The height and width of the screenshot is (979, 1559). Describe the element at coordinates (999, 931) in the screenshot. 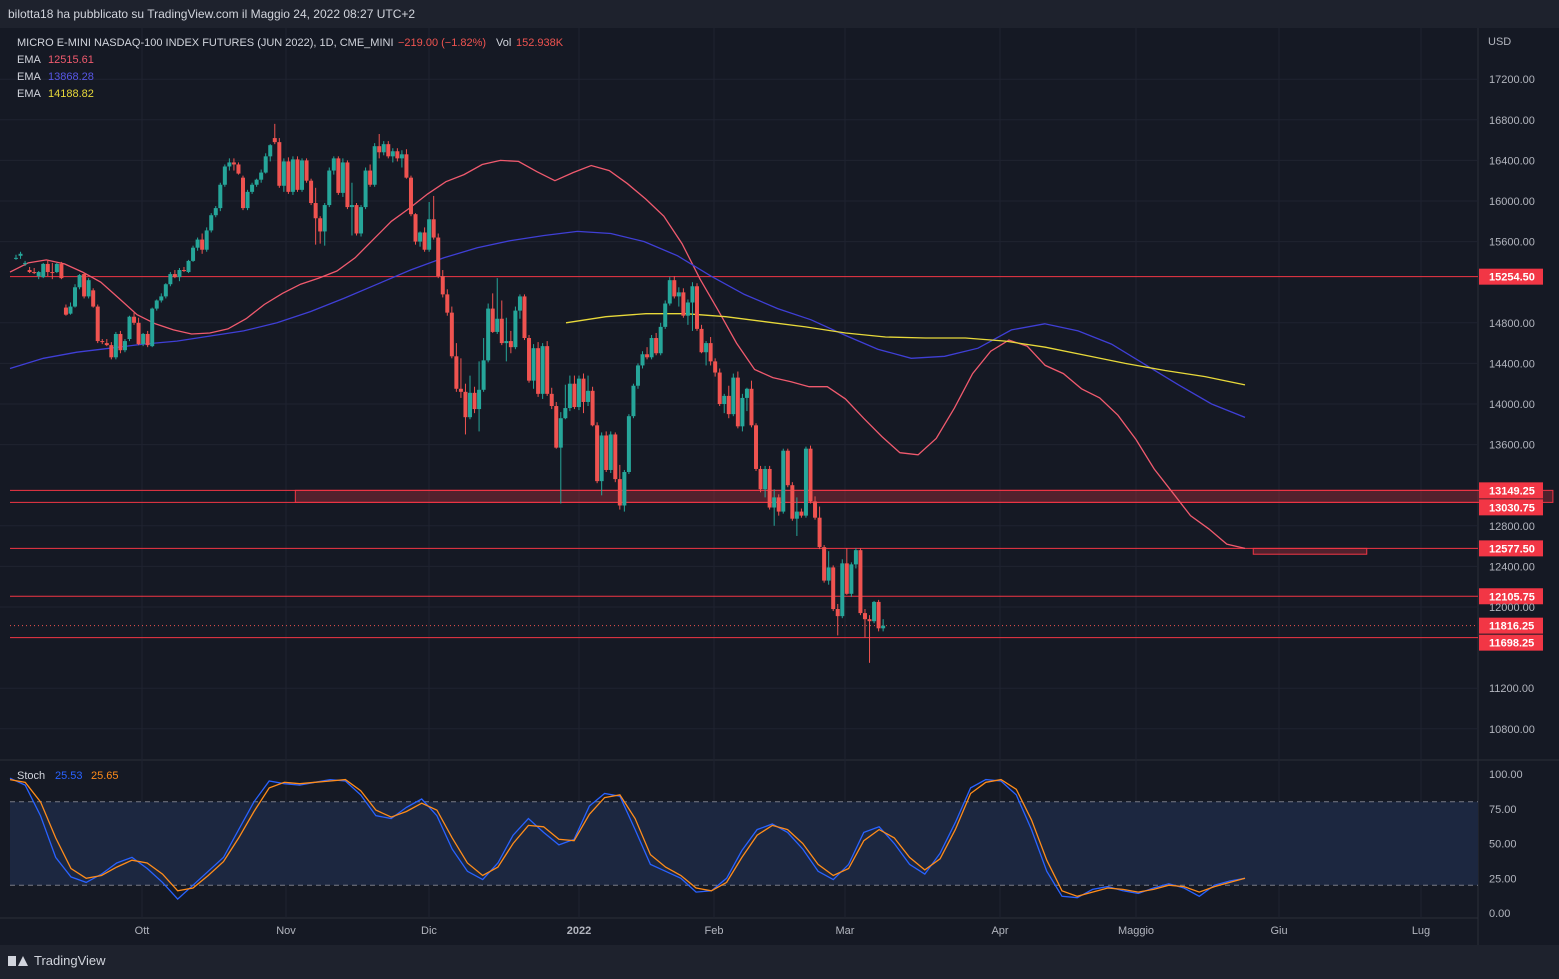

I see `time-tick-label: Apr` at that location.